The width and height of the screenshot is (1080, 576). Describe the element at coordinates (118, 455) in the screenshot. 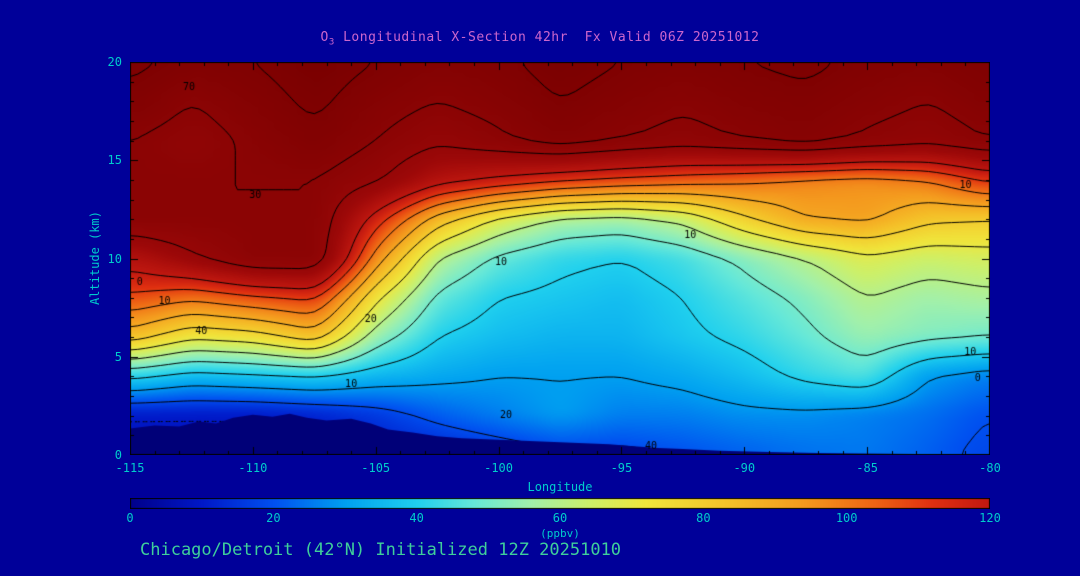

I see `y-tick-label: 0` at that location.